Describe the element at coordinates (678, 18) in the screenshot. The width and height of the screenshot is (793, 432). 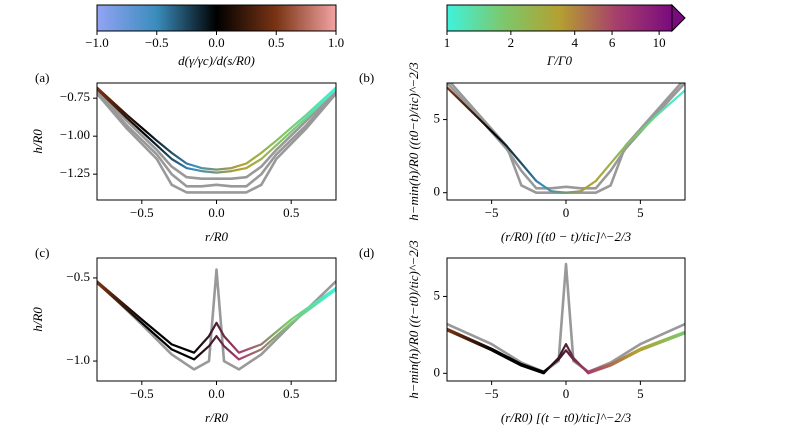
I see `colorbar-extend` at that location.